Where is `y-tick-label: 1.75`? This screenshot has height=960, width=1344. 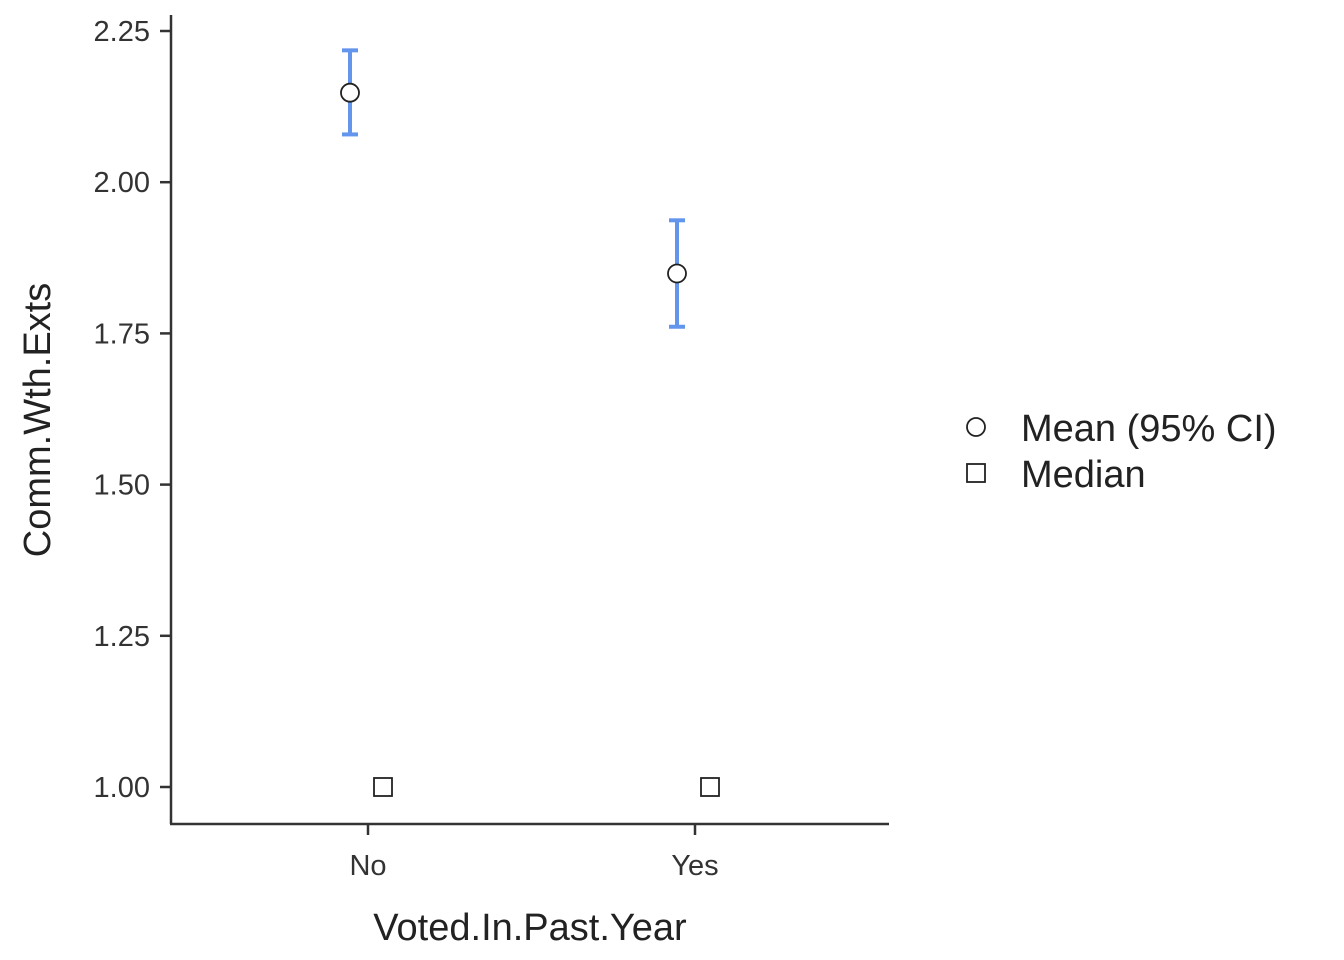
y-tick-label: 1.75 is located at coordinates (122, 334).